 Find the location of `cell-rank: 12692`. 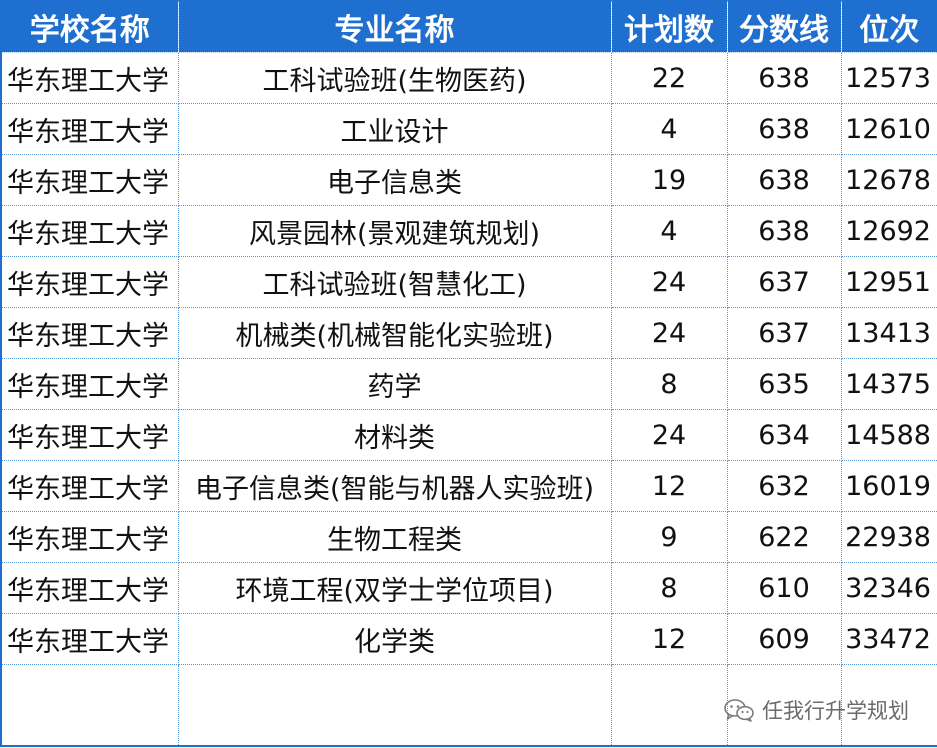

cell-rank: 12692 is located at coordinates (888, 231).